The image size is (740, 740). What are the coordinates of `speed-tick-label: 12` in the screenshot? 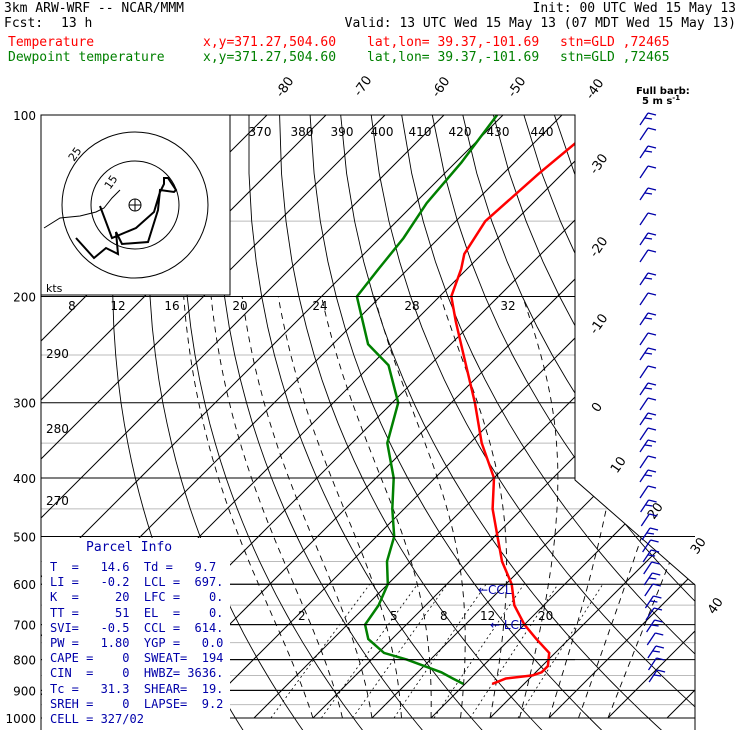 It's located at (117, 306).